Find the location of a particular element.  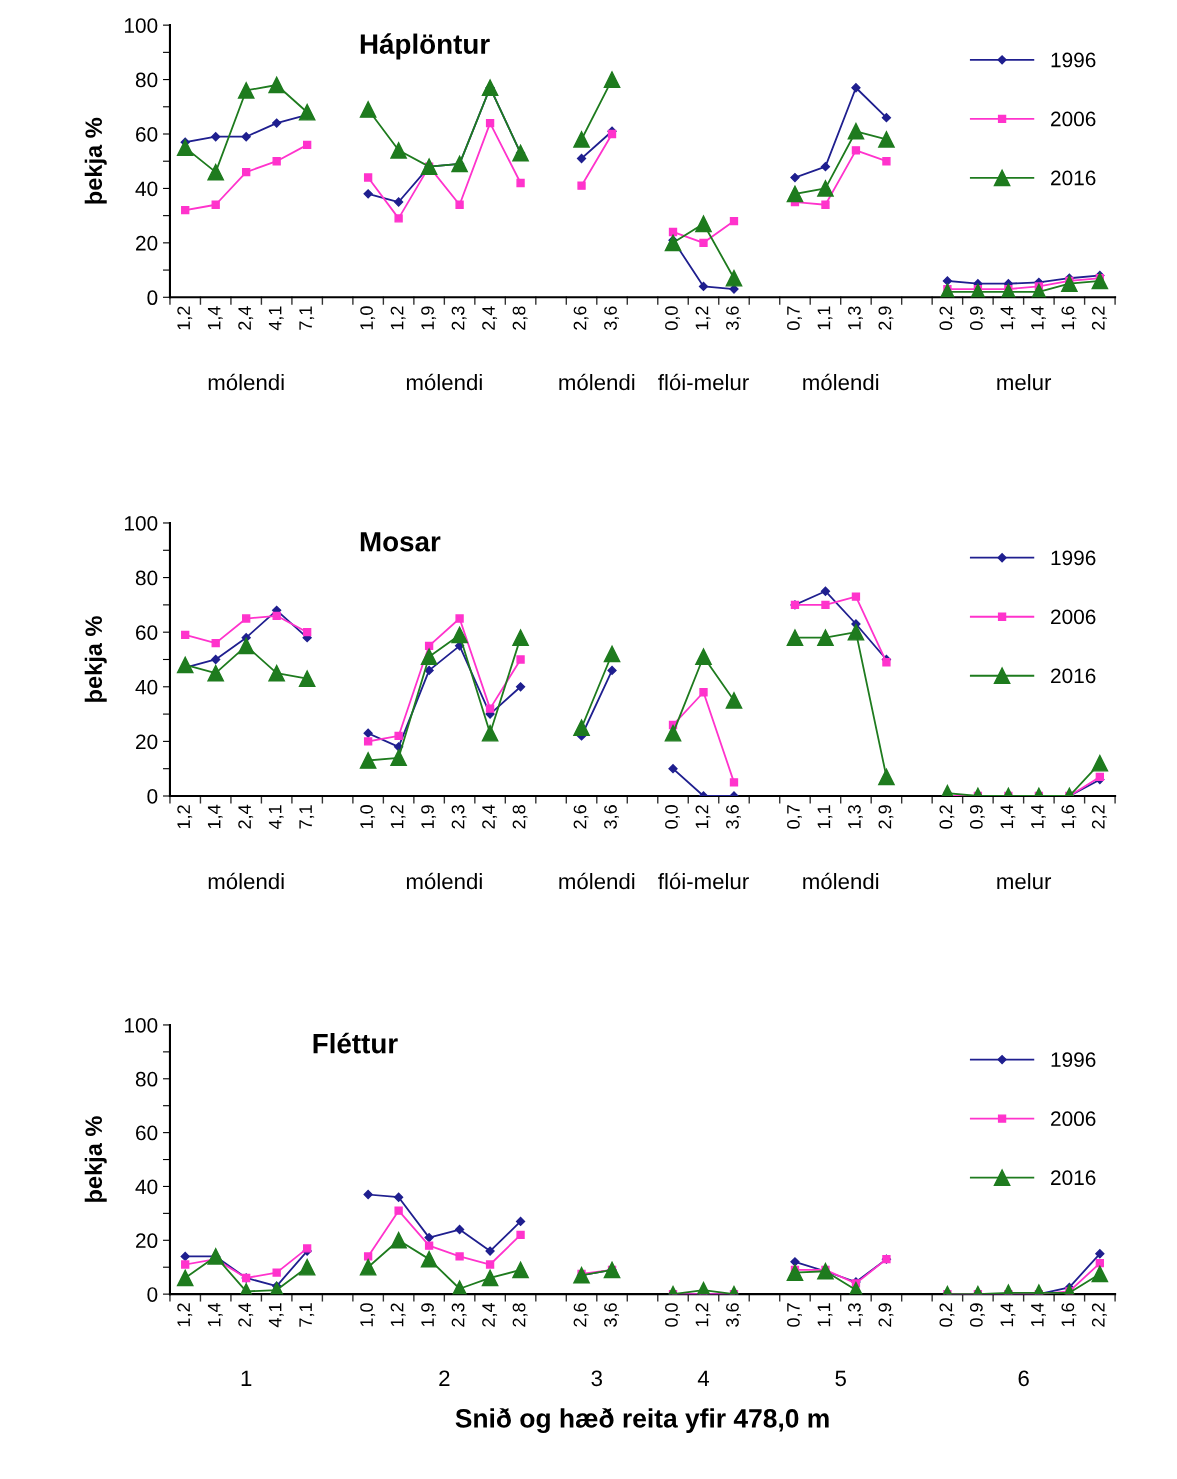

chart-title: Fléttur is located at coordinates (355, 1043).